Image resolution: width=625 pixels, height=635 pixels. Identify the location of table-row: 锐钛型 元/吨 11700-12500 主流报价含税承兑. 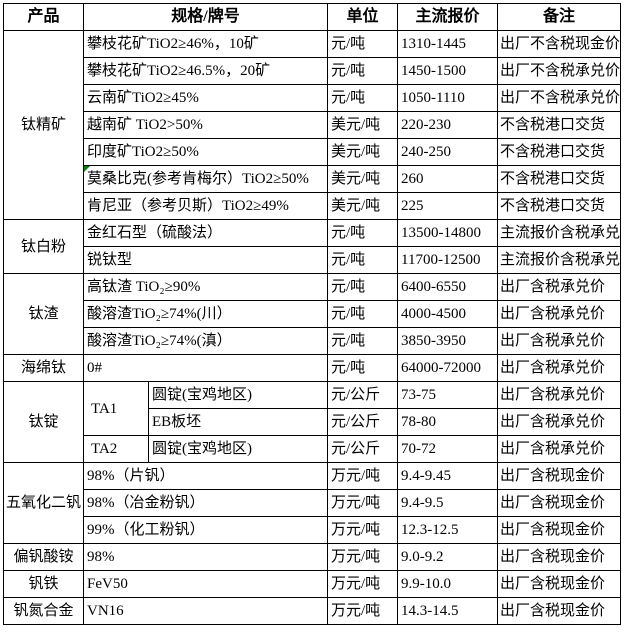
(313, 260).